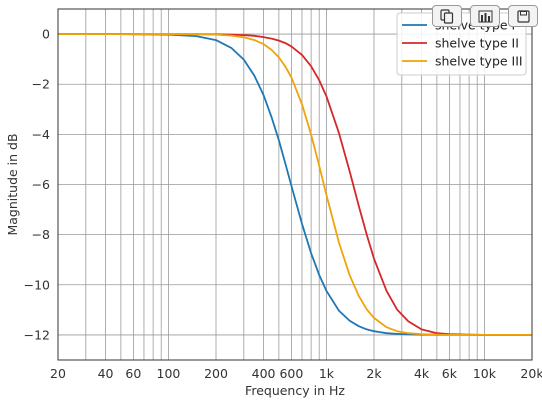 The height and width of the screenshot is (405, 542). What do you see at coordinates (422, 373) in the screenshot?
I see `x-tick-label: 4k` at bounding box center [422, 373].